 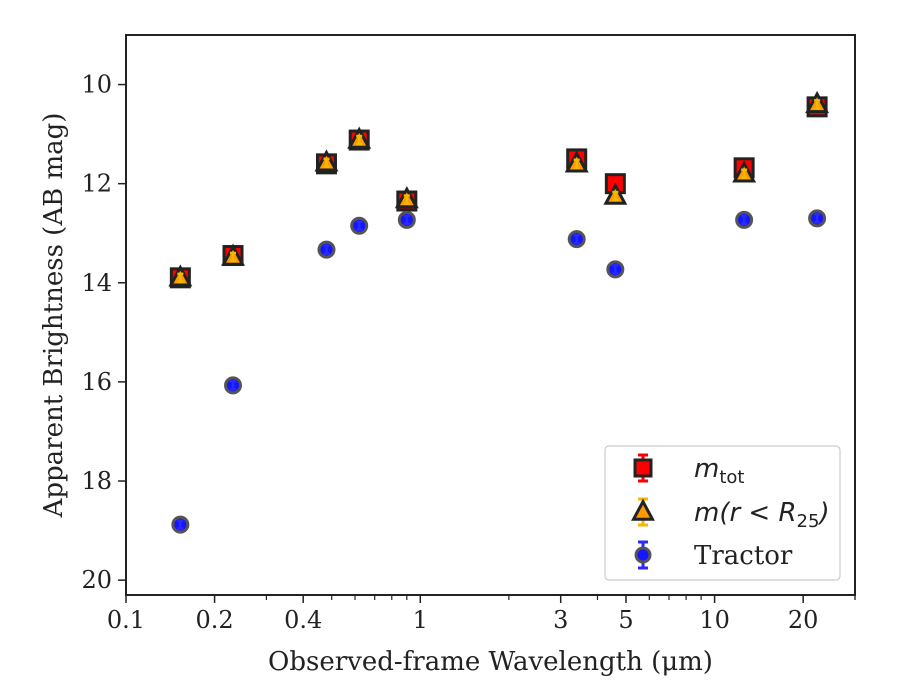 What do you see at coordinates (560, 620) in the screenshot?
I see `x-tick-label: 3` at bounding box center [560, 620].